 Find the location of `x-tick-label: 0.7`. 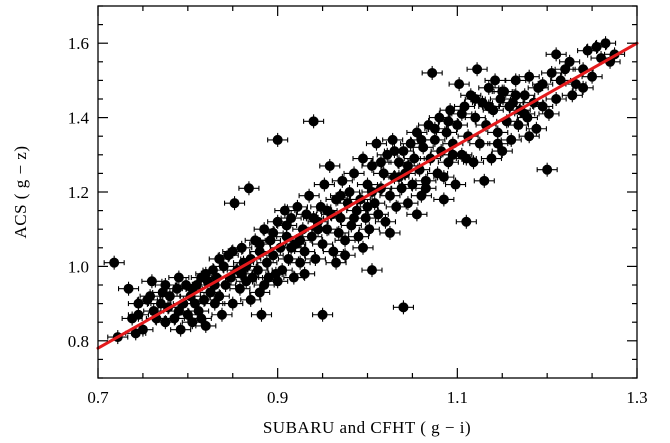

x-tick-label: 0.7 is located at coordinates (98, 397).